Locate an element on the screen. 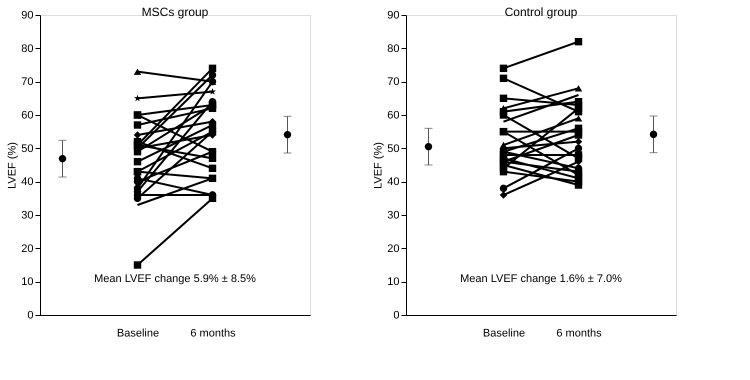 Image resolution: width=750 pixels, height=380 pixels. chart-title: Control group is located at coordinates (541, 12).